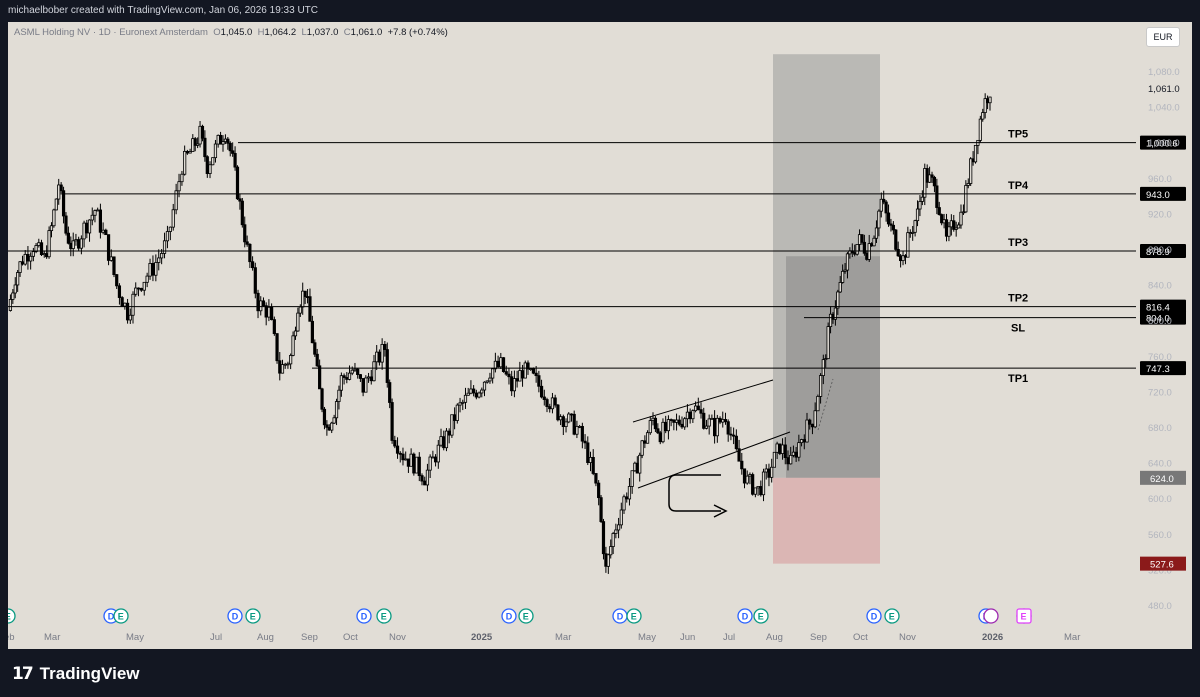 The height and width of the screenshot is (697, 1200). I want to click on price-tick-label: 720.0, so click(1160, 392).